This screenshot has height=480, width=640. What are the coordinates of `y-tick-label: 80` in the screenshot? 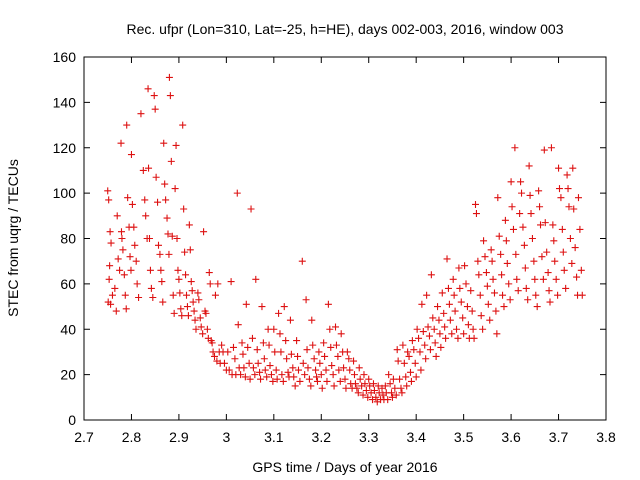 It's located at (68, 239).